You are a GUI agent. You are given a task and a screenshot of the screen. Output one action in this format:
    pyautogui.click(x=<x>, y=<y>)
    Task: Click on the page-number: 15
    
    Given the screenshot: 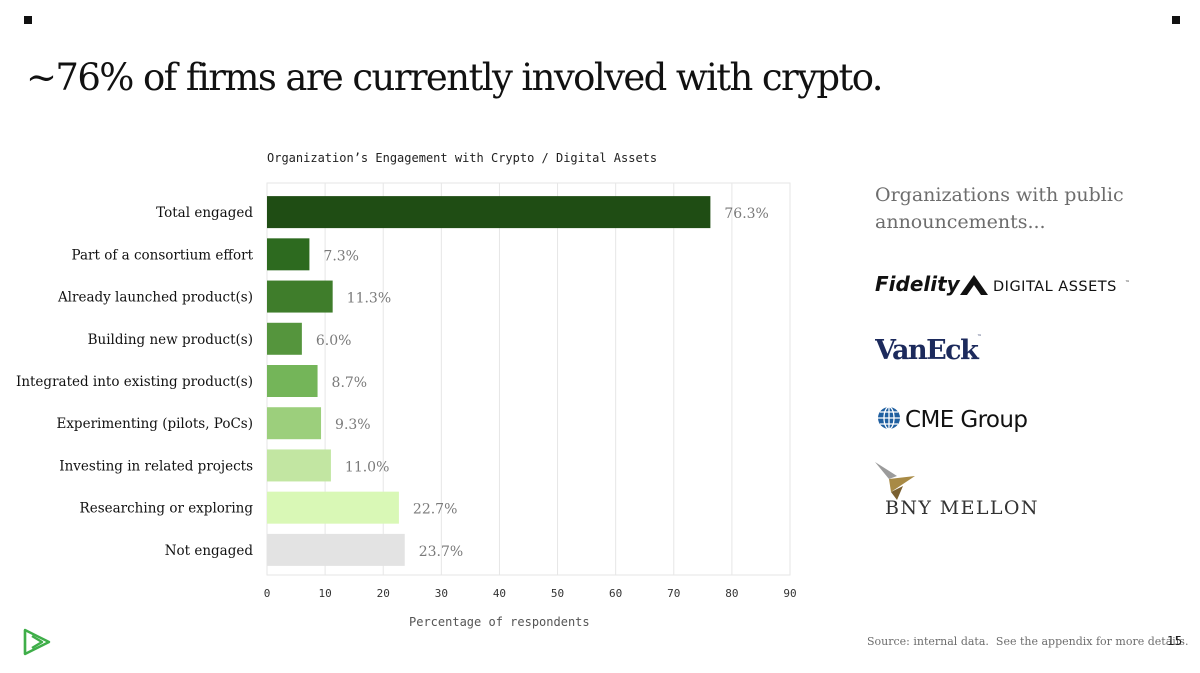 What is the action you would take?
    pyautogui.click(x=1175, y=641)
    